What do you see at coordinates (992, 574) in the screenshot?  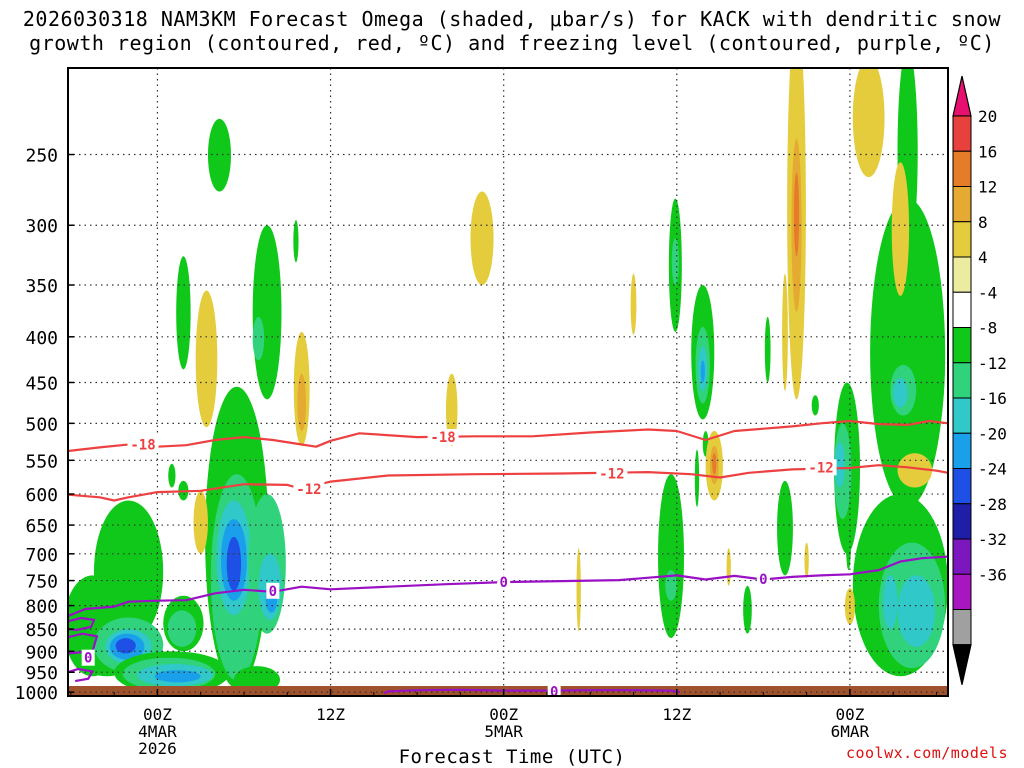 I see `colorbar-label: -36` at bounding box center [992, 574].